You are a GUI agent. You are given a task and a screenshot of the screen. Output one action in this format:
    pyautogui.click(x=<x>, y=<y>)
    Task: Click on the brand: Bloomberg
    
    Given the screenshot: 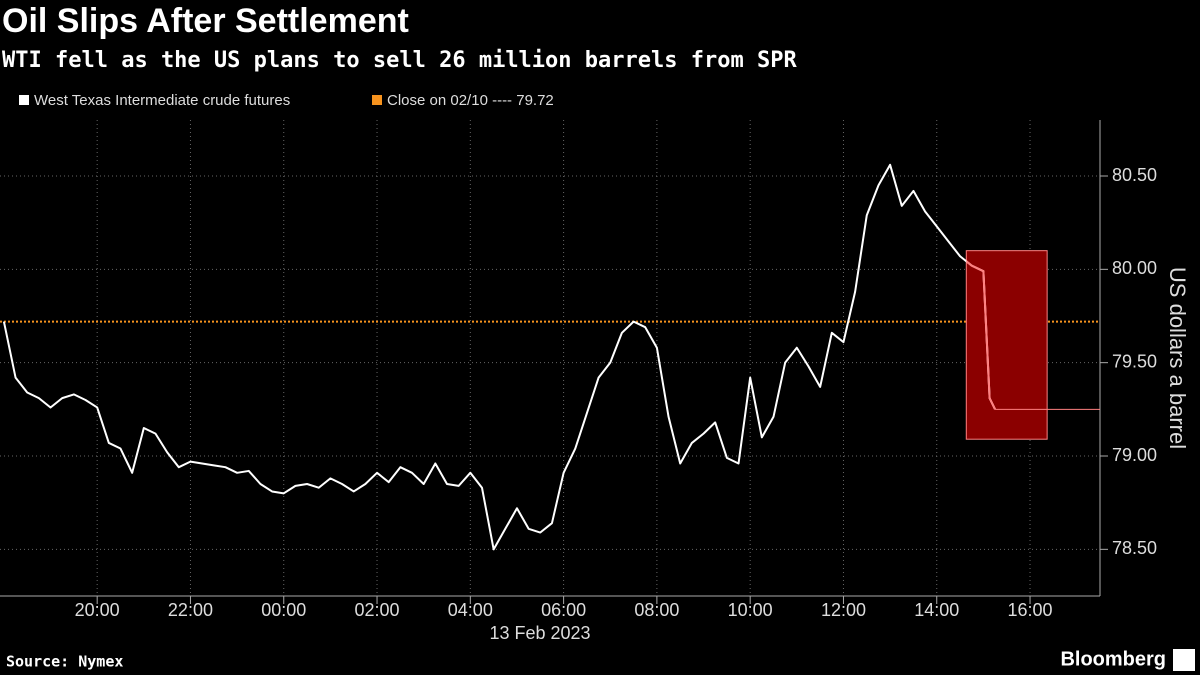 What is the action you would take?
    pyautogui.click(x=1113, y=659)
    